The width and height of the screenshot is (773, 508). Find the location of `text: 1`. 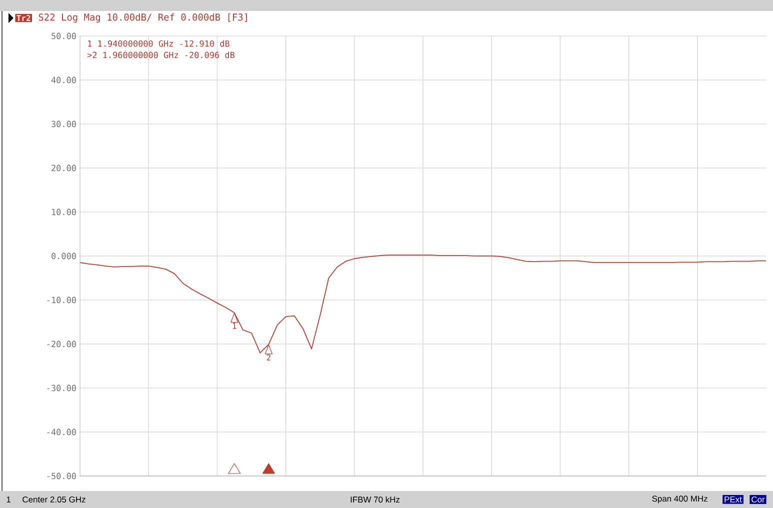

text: 1 is located at coordinates (8, 499).